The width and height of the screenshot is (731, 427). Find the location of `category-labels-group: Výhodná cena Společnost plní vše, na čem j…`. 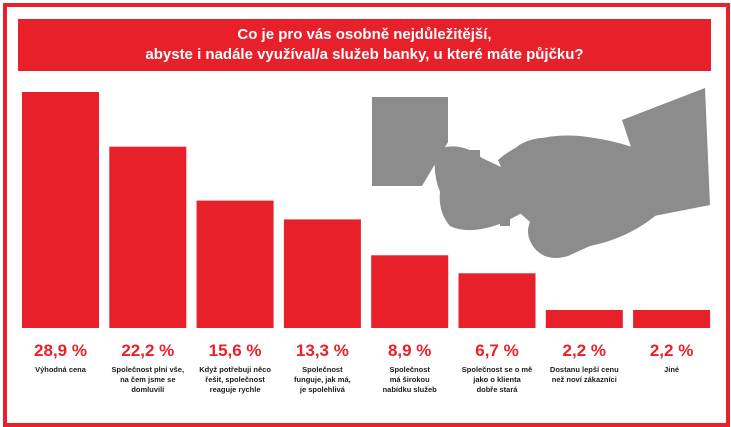

category-labels-group: Výhodná cena Společnost plní vše, na čem j… is located at coordinates (357, 379).